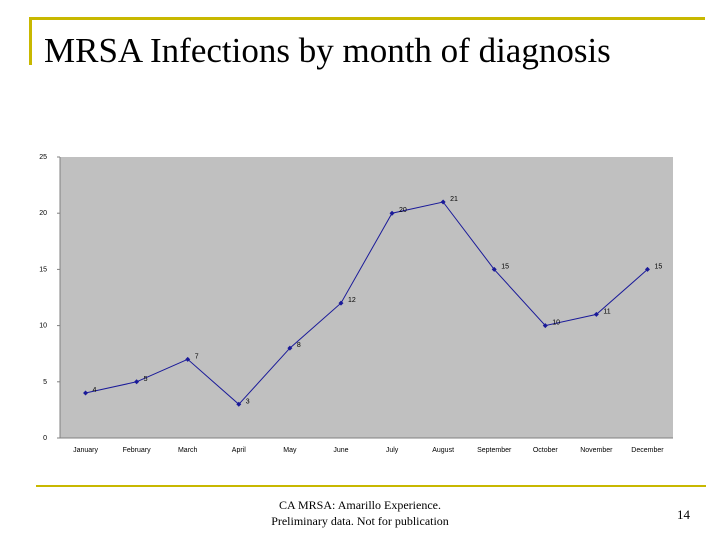 This screenshot has height=540, width=720. Describe the element at coordinates (85, 450) in the screenshot. I see `x-tick-label: January` at that location.